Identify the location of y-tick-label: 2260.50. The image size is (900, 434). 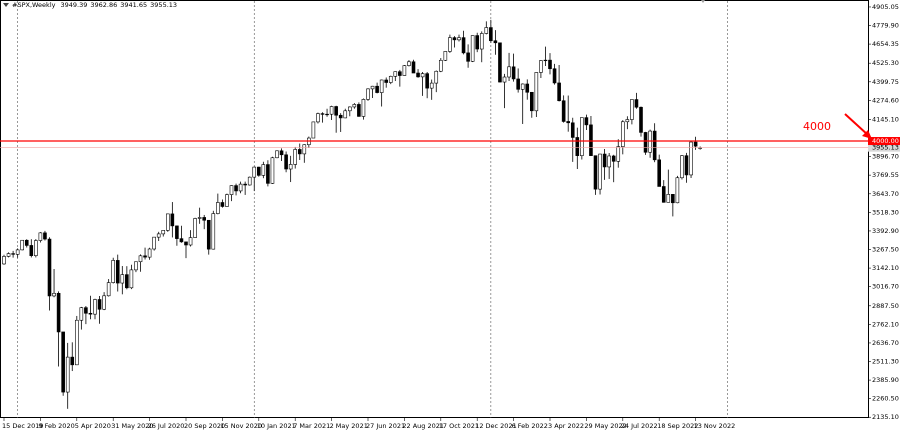
(885, 399).